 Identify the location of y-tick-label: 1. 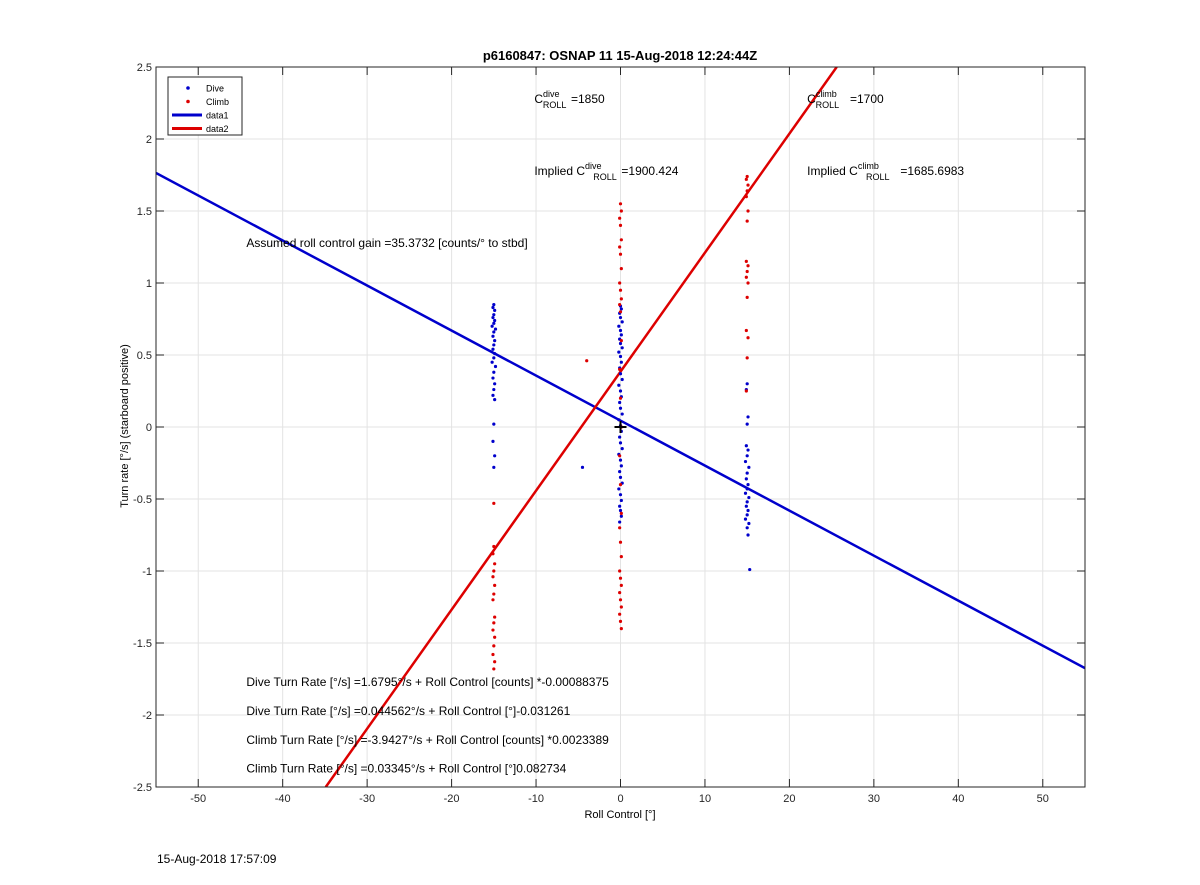
(149, 284).